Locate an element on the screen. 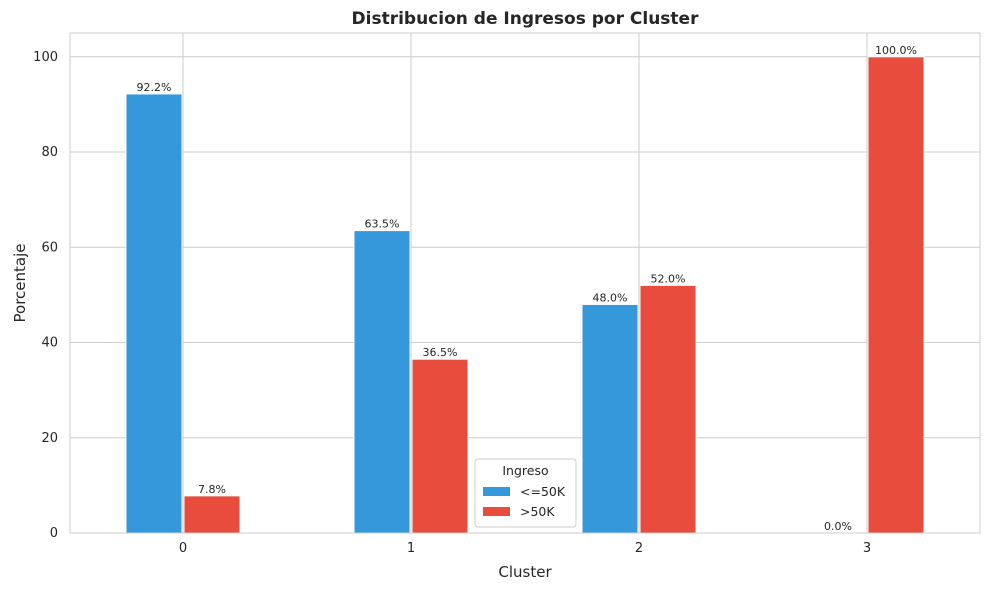  data-label-cluster-3-series-1: 100.0% is located at coordinates (896, 50).